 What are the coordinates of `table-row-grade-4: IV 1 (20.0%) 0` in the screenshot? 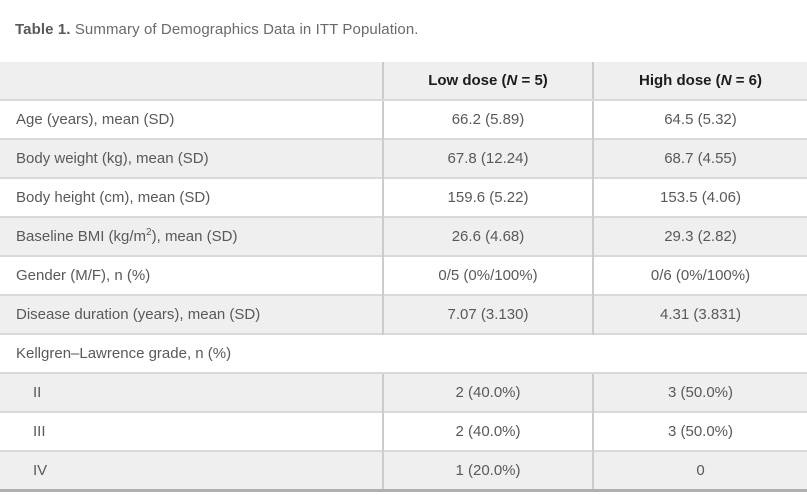 It's located at (403, 470).